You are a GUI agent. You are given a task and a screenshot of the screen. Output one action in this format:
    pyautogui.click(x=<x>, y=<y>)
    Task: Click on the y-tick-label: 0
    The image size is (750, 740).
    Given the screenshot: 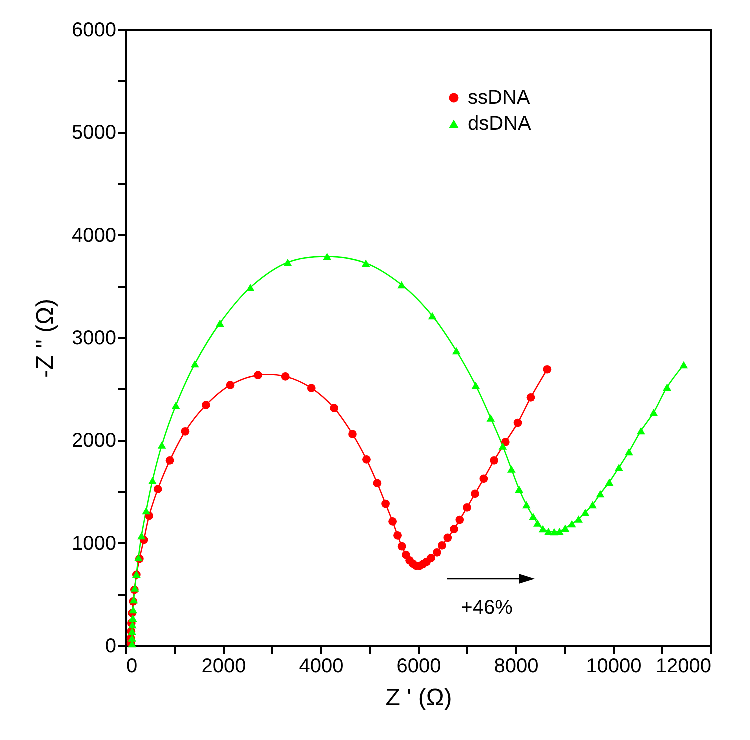 What is the action you would take?
    pyautogui.click(x=110, y=647)
    